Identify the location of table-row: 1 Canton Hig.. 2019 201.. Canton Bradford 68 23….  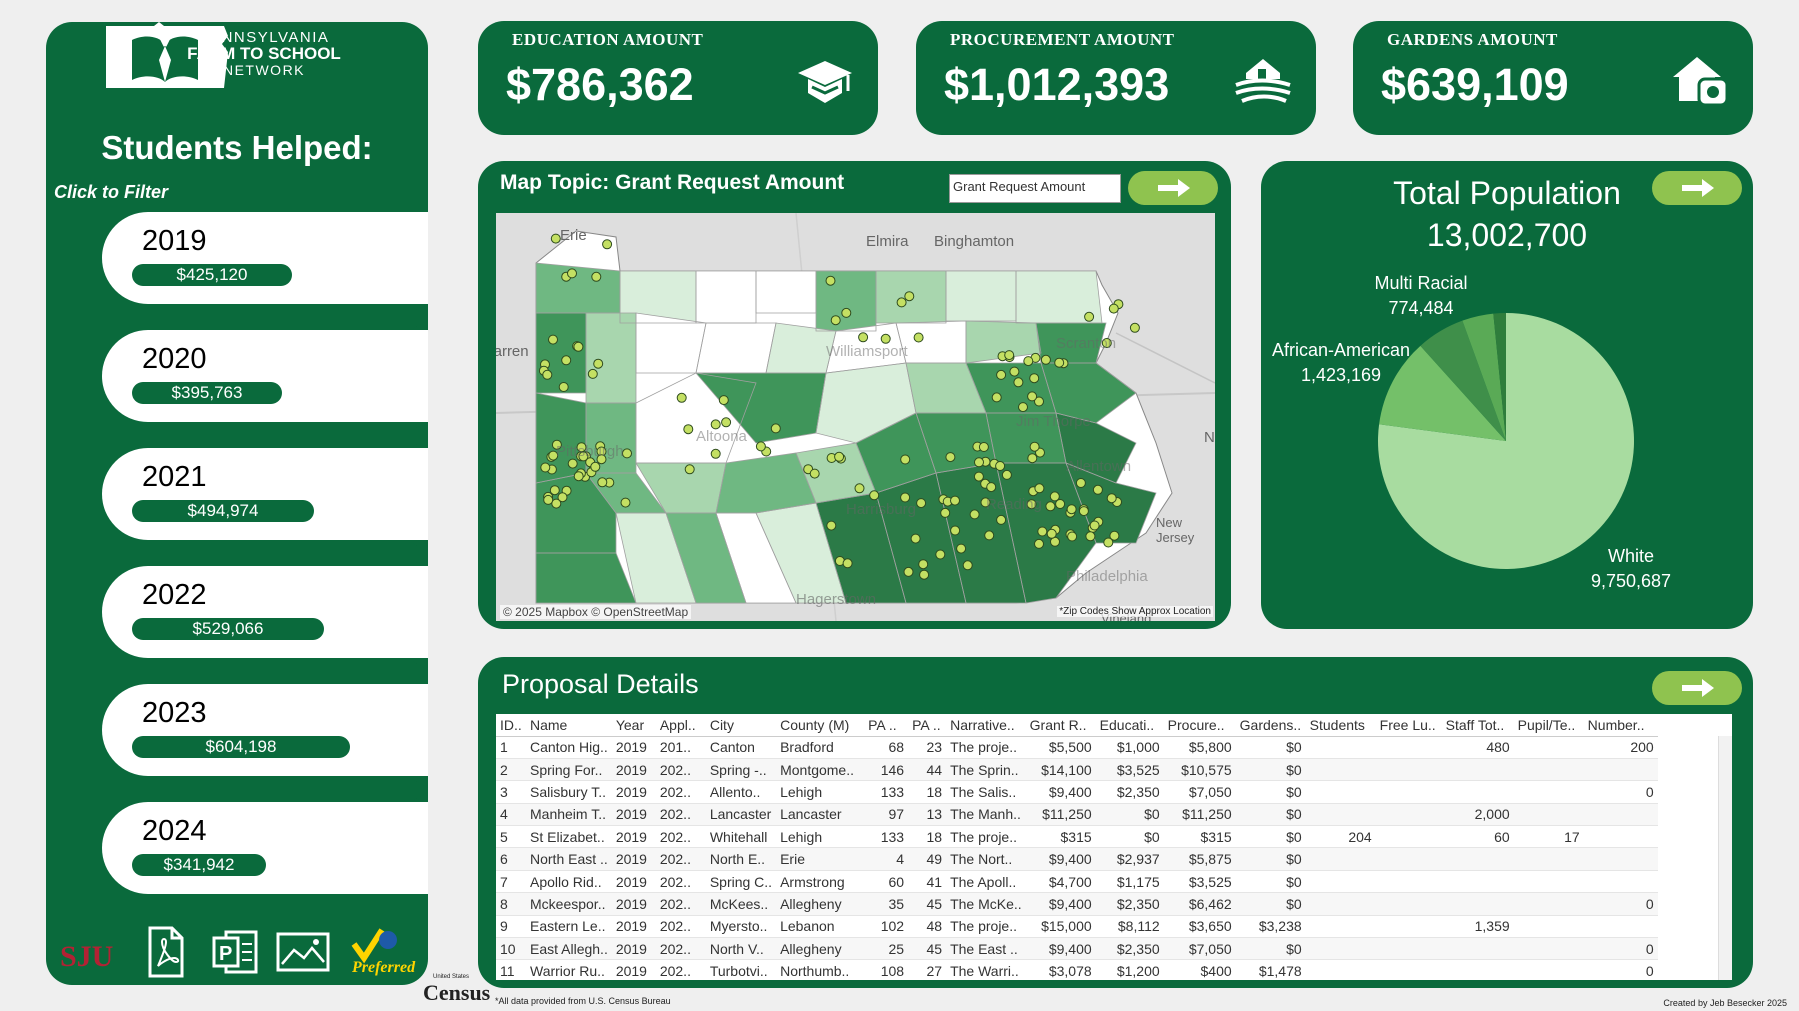
(1077, 747).